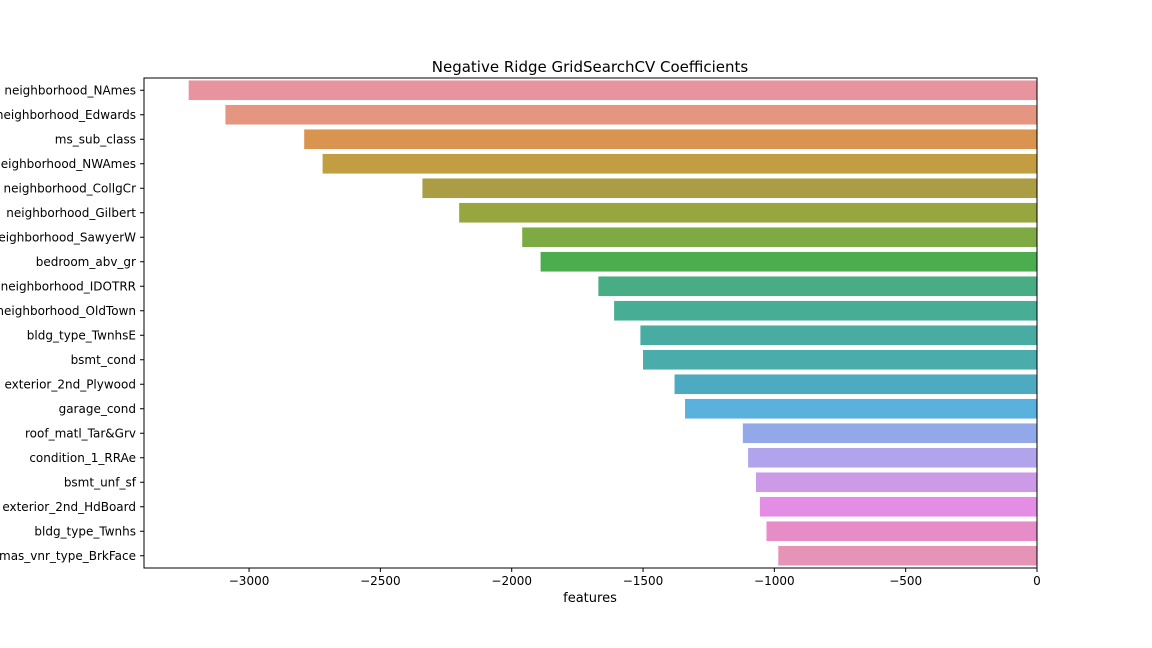 This screenshot has height=648, width=1152. Describe the element at coordinates (249, 581) in the screenshot. I see `x-tick-label-0: −3000` at that location.